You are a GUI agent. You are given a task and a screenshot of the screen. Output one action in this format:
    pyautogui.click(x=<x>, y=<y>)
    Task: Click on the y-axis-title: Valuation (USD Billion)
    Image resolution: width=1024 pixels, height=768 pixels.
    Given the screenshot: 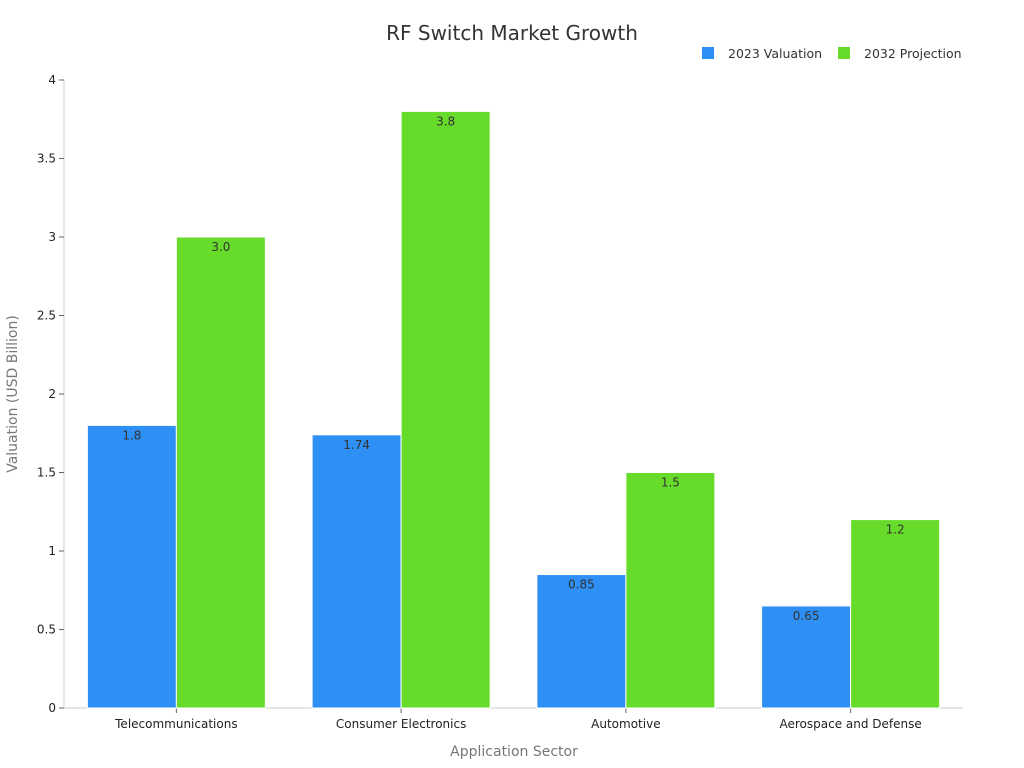 What is the action you would take?
    pyautogui.click(x=13, y=394)
    